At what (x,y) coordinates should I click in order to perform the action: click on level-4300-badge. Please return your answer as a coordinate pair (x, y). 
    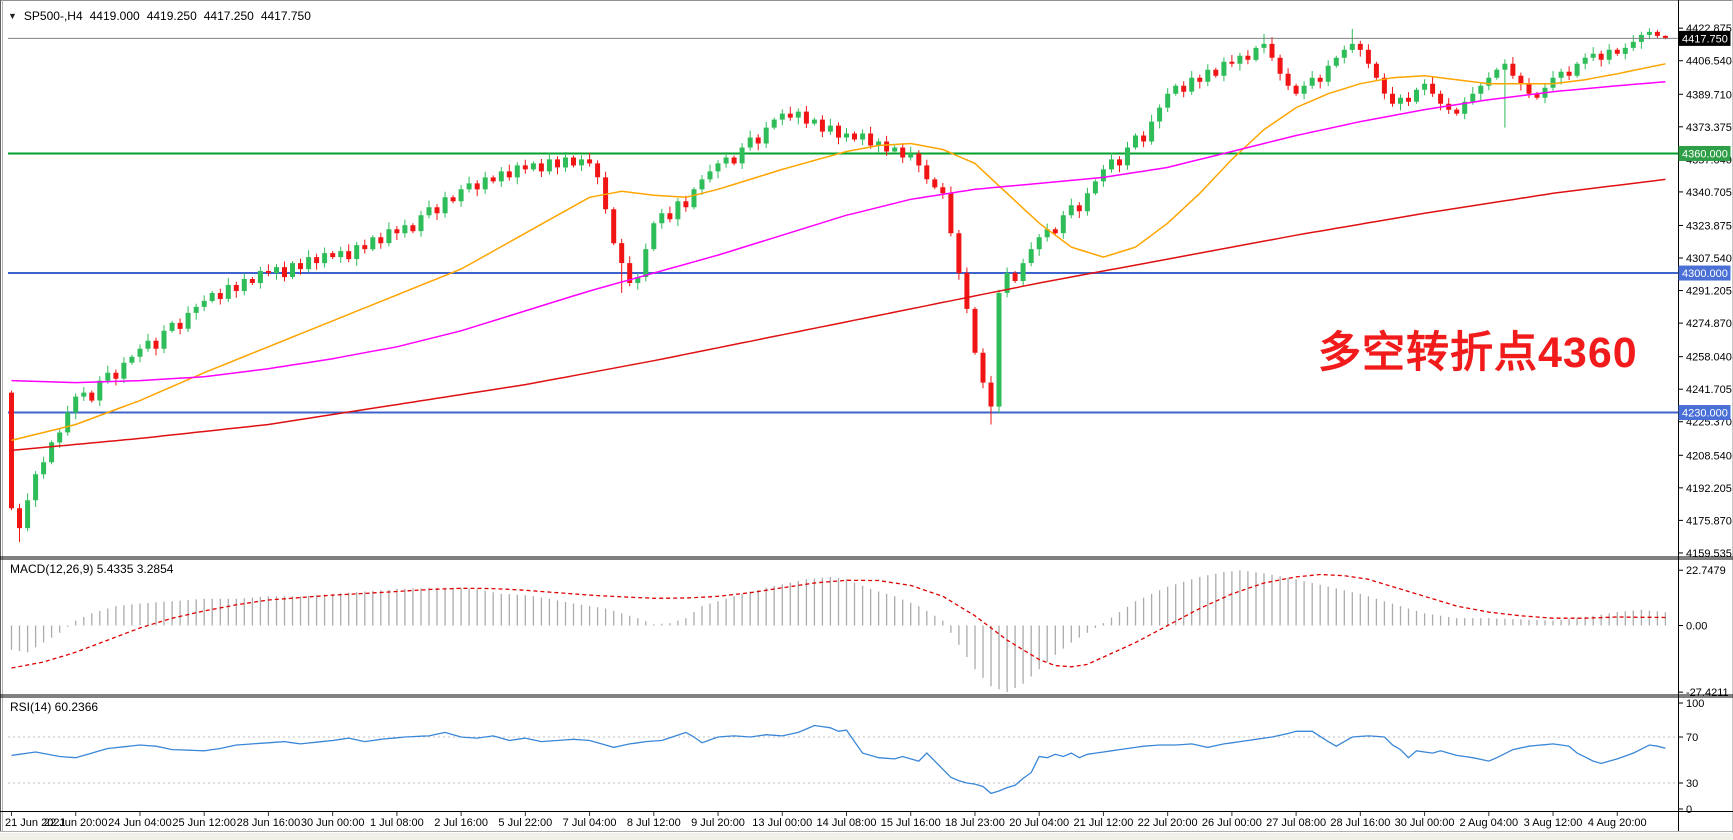
    Looking at the image, I should click on (1704, 273).